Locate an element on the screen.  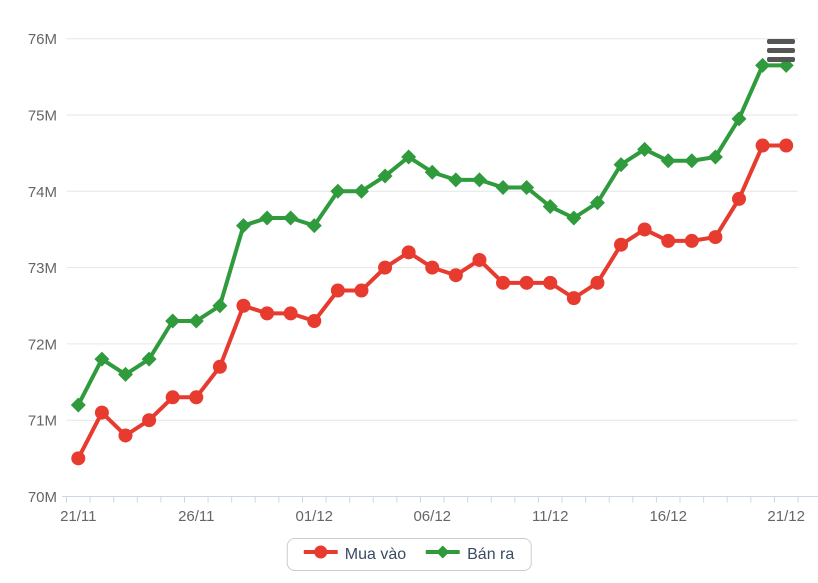
legend-item-ban-ra: Bán ra is located at coordinates (470, 554).